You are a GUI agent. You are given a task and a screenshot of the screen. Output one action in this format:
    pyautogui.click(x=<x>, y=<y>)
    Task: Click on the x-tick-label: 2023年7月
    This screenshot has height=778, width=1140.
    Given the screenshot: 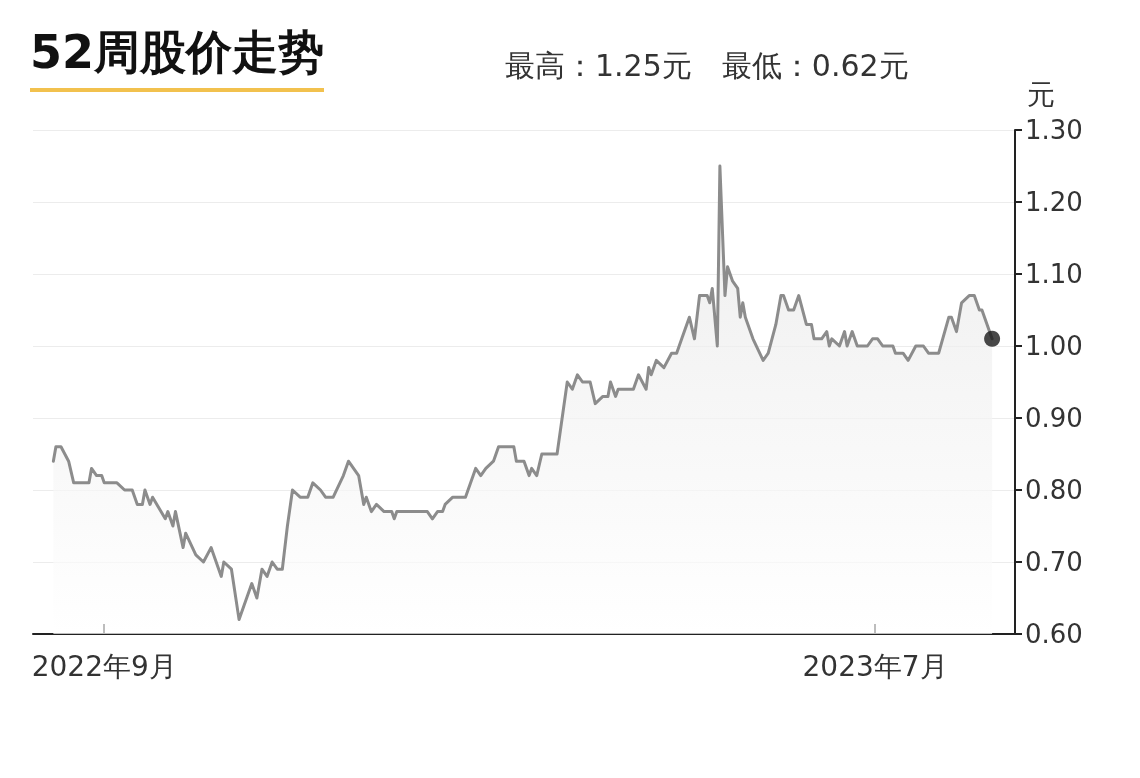 What is the action you would take?
    pyautogui.click(x=875, y=666)
    